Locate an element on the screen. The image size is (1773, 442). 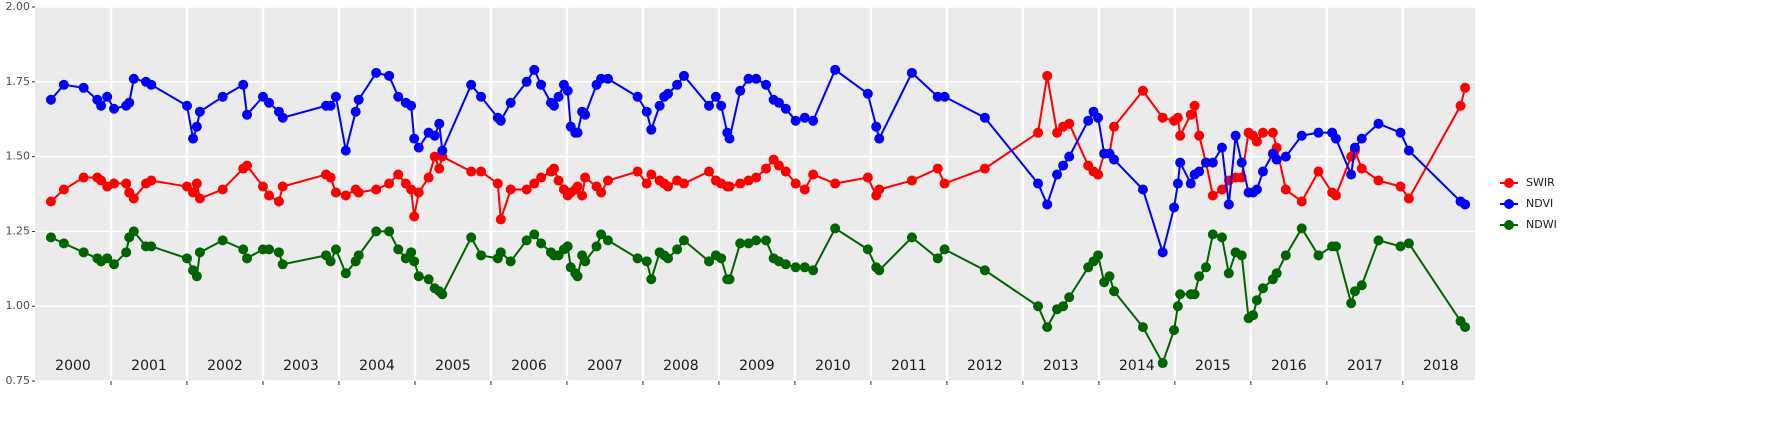
year-label: 2017 is located at coordinates (1365, 366).